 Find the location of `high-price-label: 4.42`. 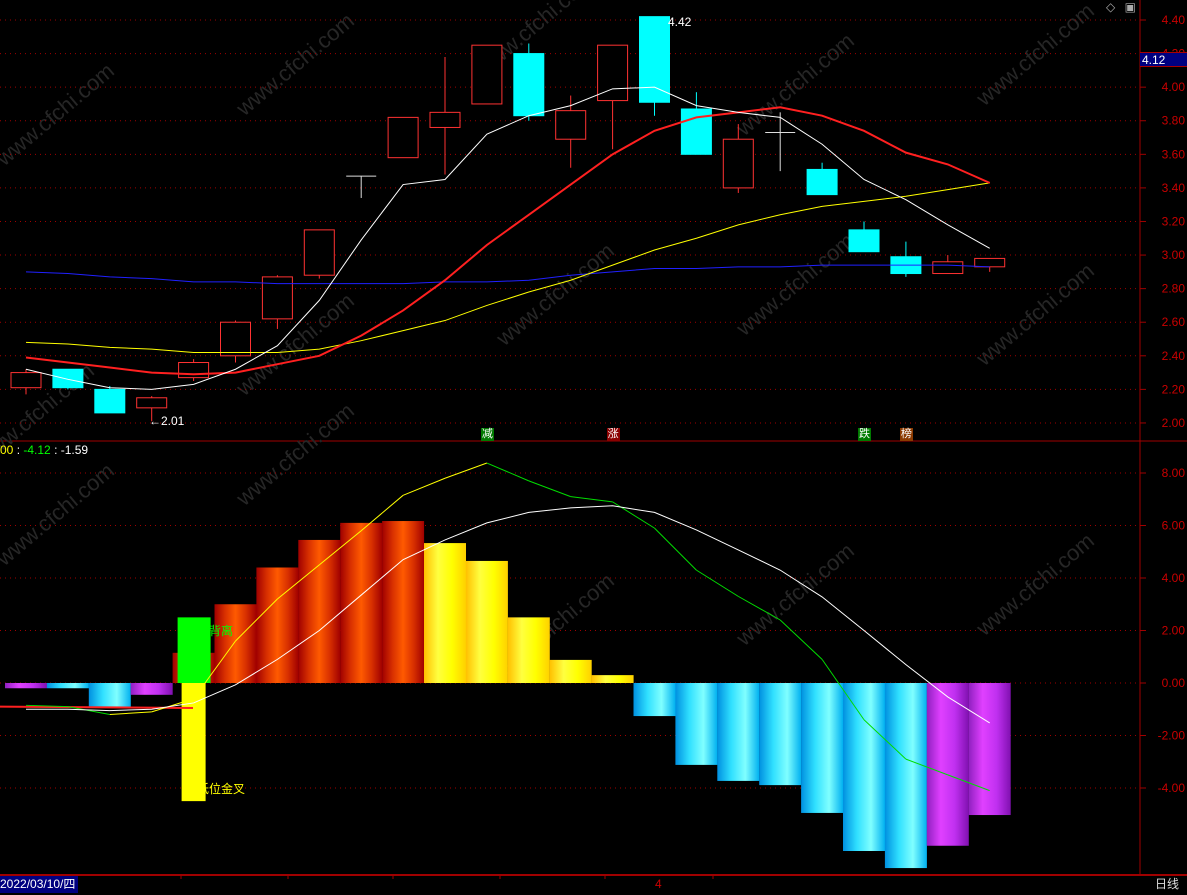

high-price-label: 4.42 is located at coordinates (680, 22).